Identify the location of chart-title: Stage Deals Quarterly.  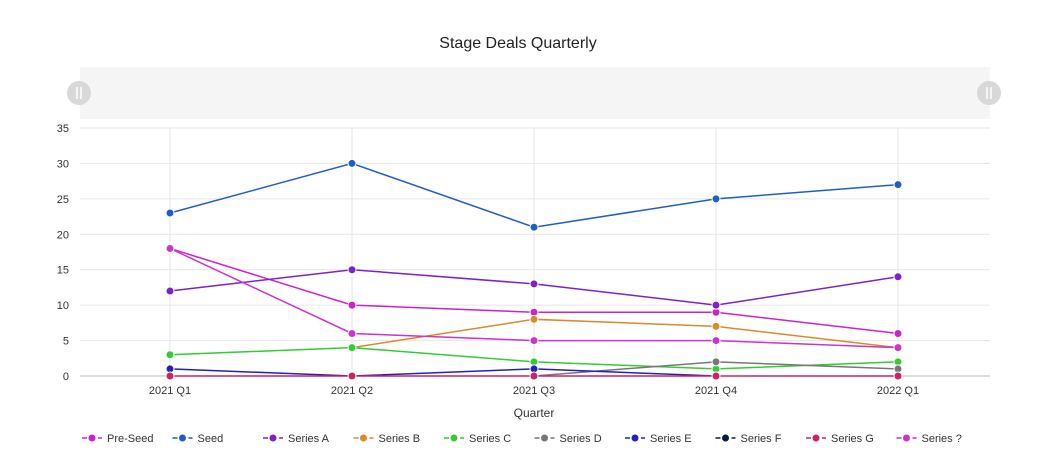
(517, 43).